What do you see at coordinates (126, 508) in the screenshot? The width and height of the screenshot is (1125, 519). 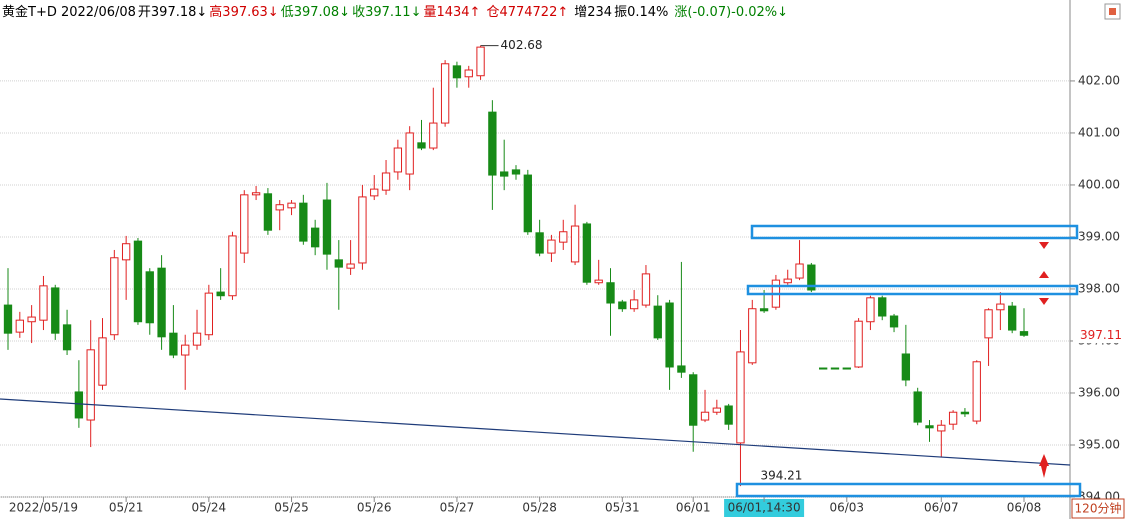 I see `x-tick-label: 05/21` at bounding box center [126, 508].